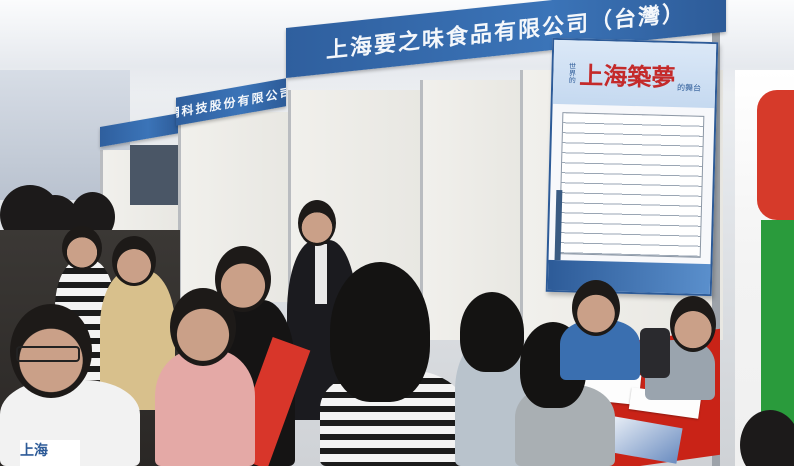  What do you see at coordinates (205, 408) in the screenshot?
I see `person-pink` at bounding box center [205, 408].